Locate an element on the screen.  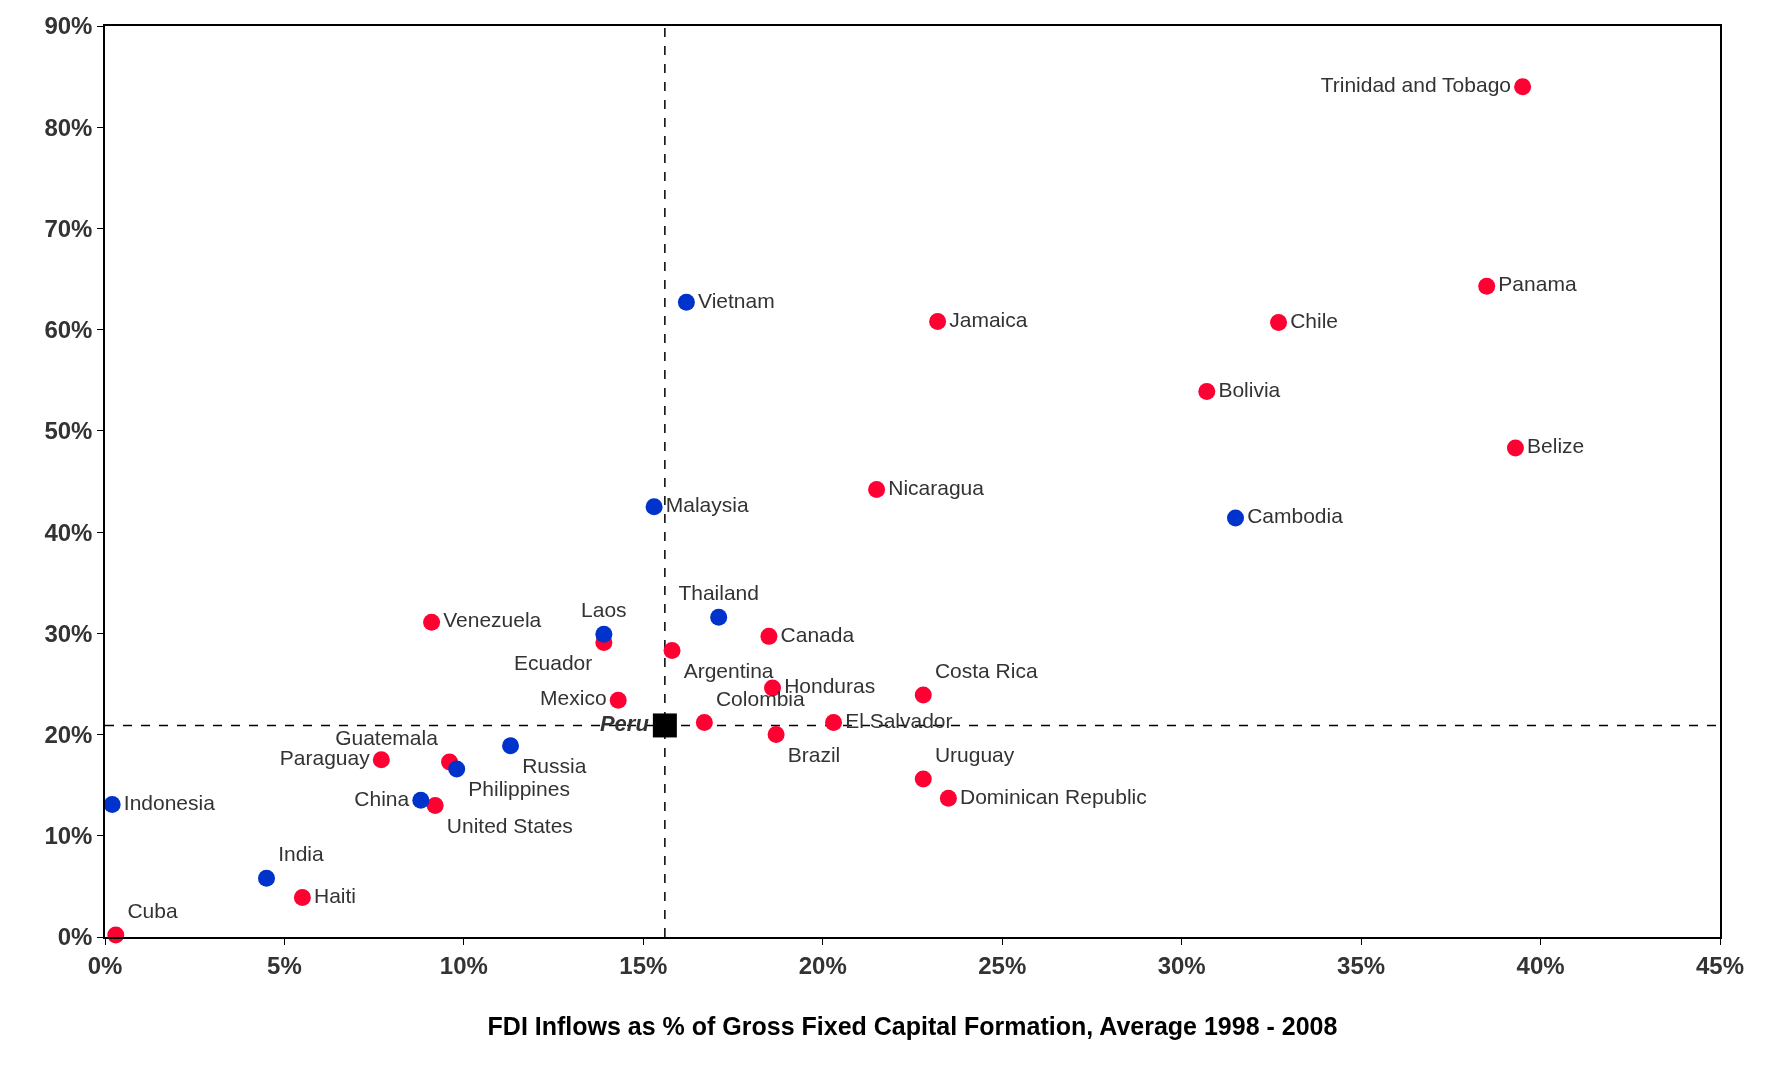
series-label: Venezuela is located at coordinates (492, 620).